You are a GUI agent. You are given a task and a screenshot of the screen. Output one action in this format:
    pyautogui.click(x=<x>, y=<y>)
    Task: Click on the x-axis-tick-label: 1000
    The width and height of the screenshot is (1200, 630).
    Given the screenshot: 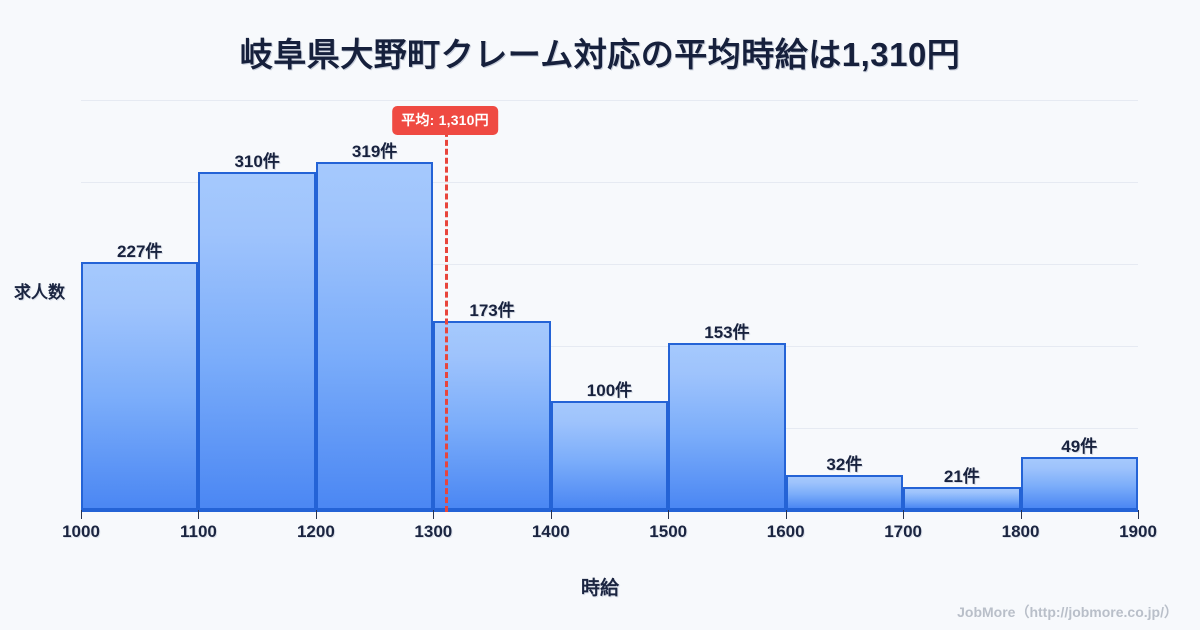 What is the action you would take?
    pyautogui.click(x=81, y=531)
    